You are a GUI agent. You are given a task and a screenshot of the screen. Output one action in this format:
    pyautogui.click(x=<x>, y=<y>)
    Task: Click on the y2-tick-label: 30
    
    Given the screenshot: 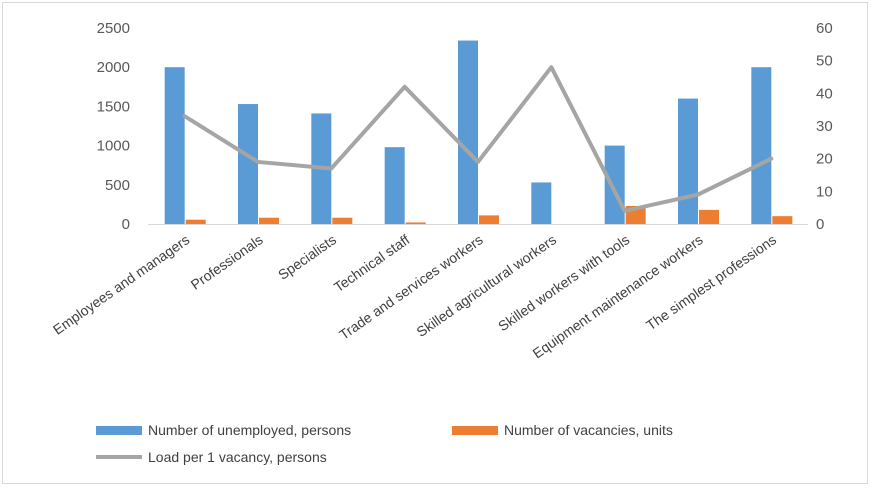 What is the action you would take?
    pyautogui.click(x=824, y=126)
    